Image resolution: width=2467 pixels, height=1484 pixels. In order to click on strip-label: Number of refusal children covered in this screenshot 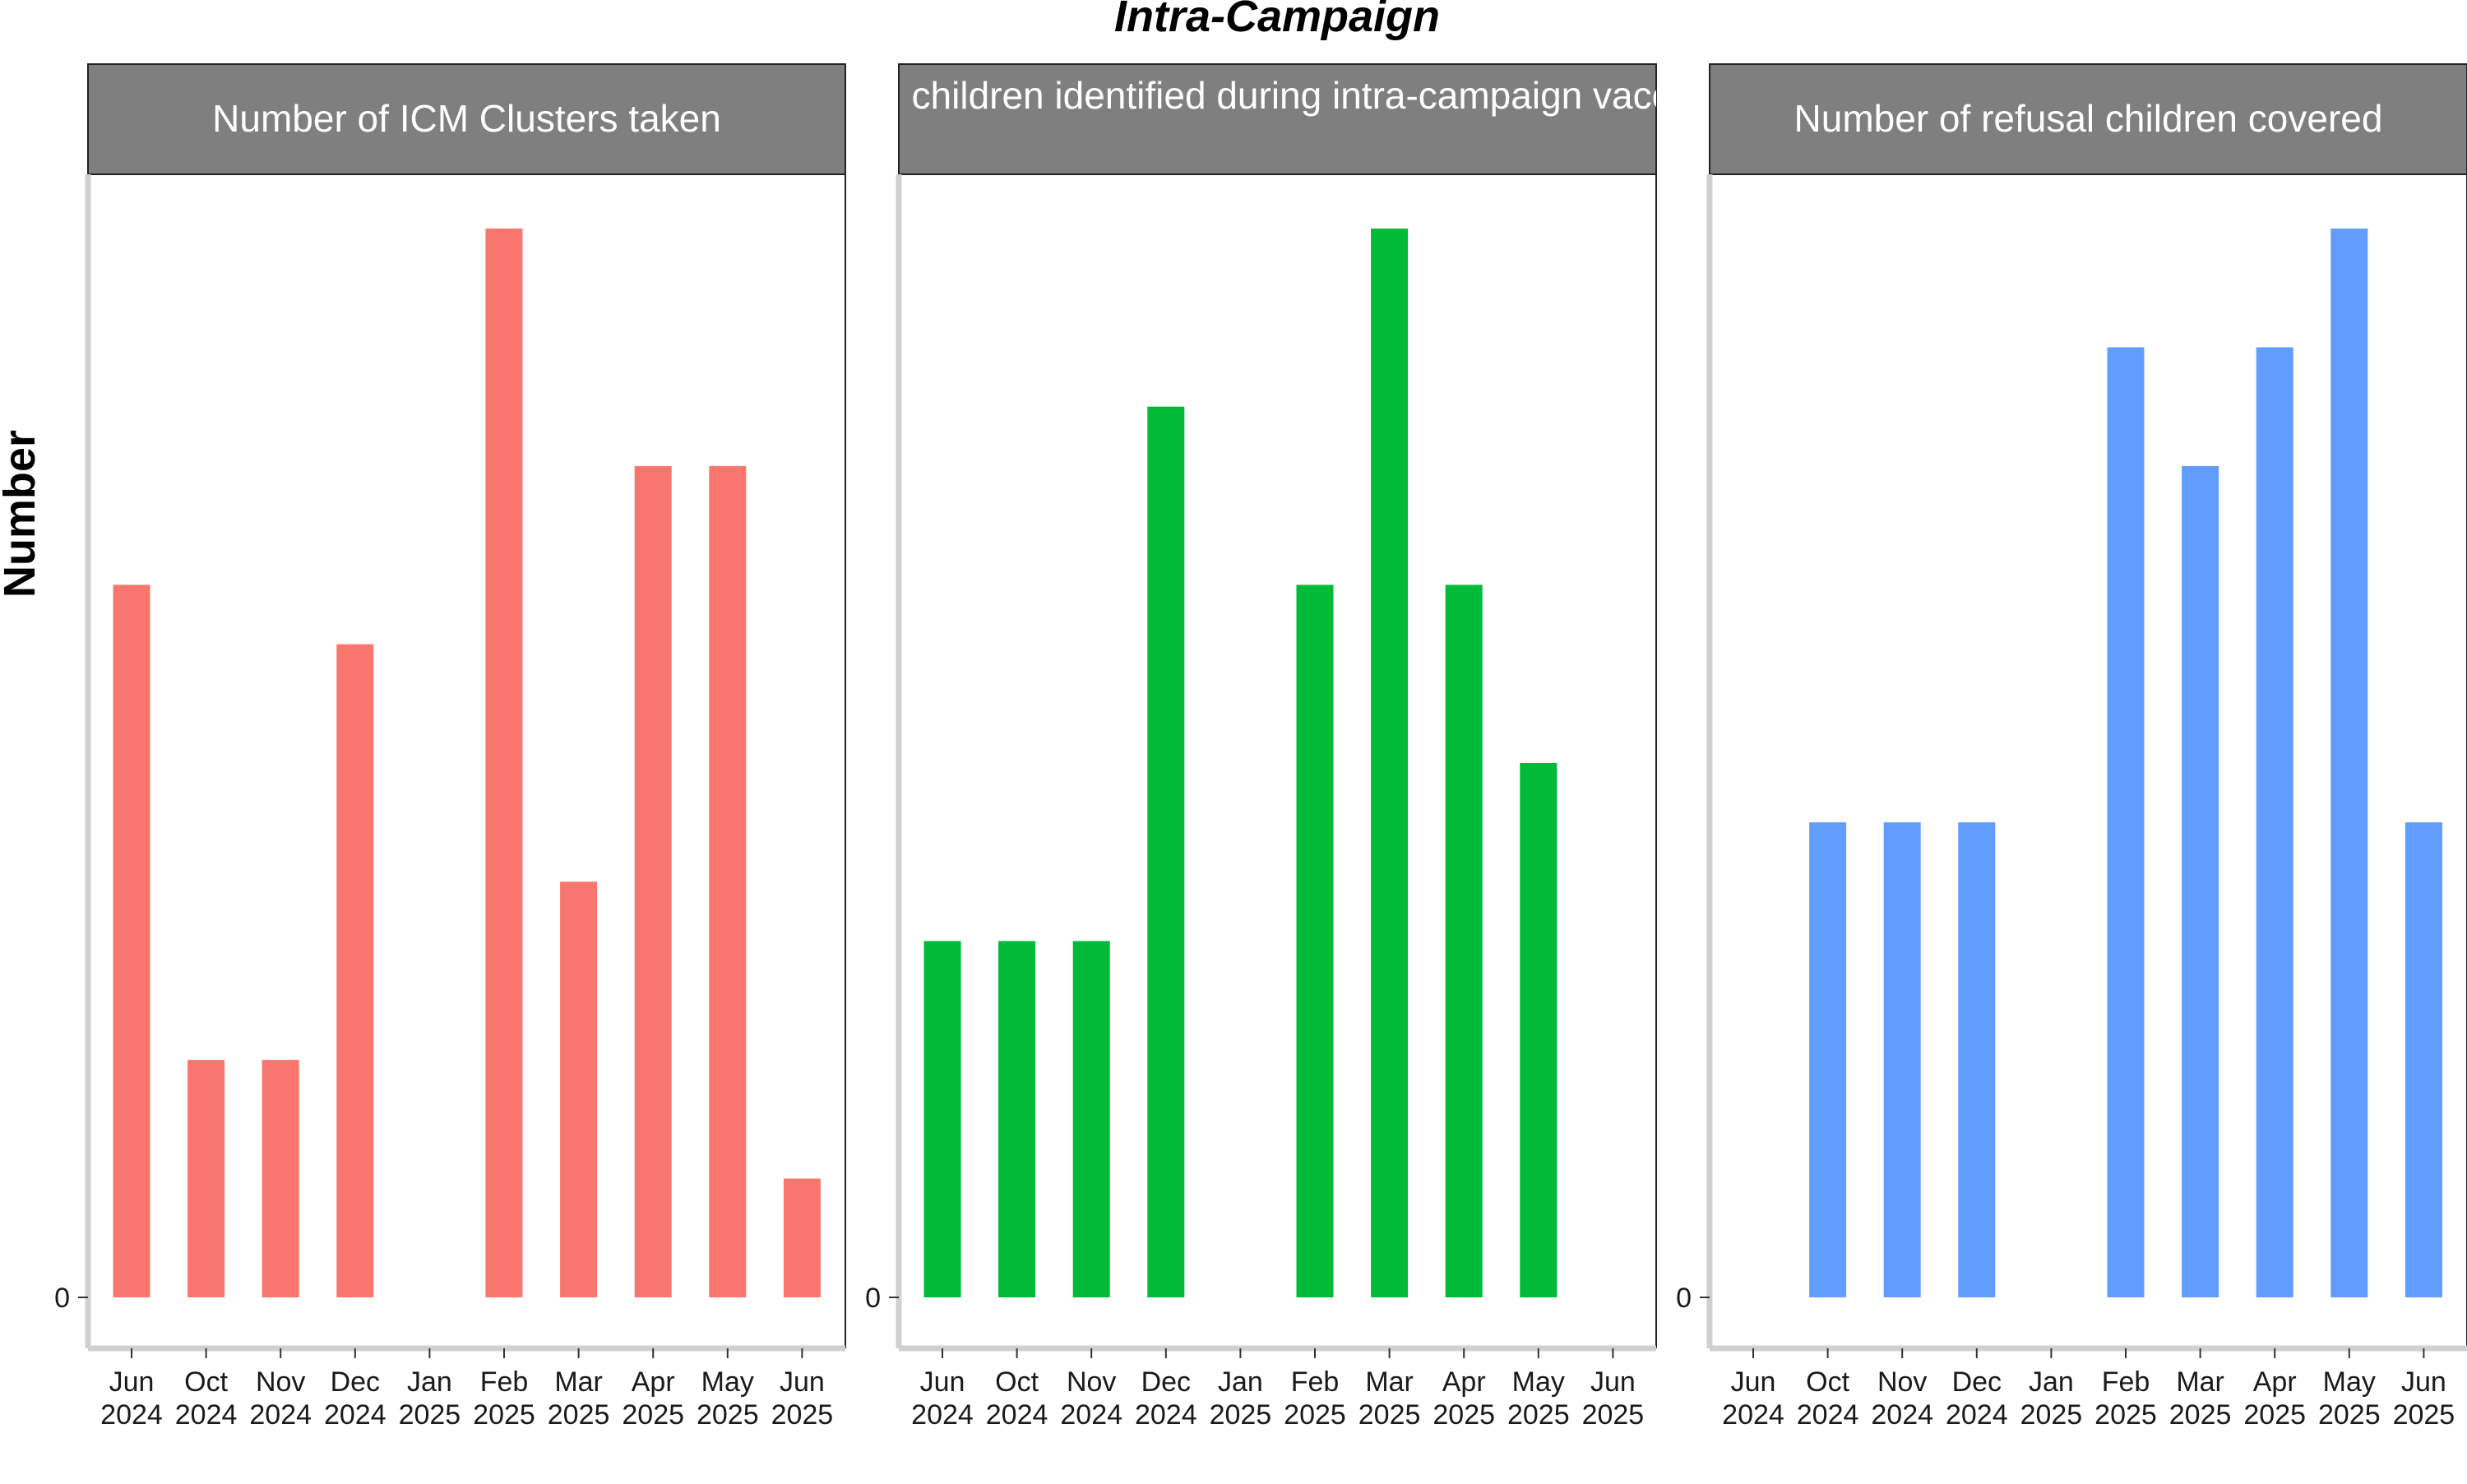, I will do `click(2089, 119)`.